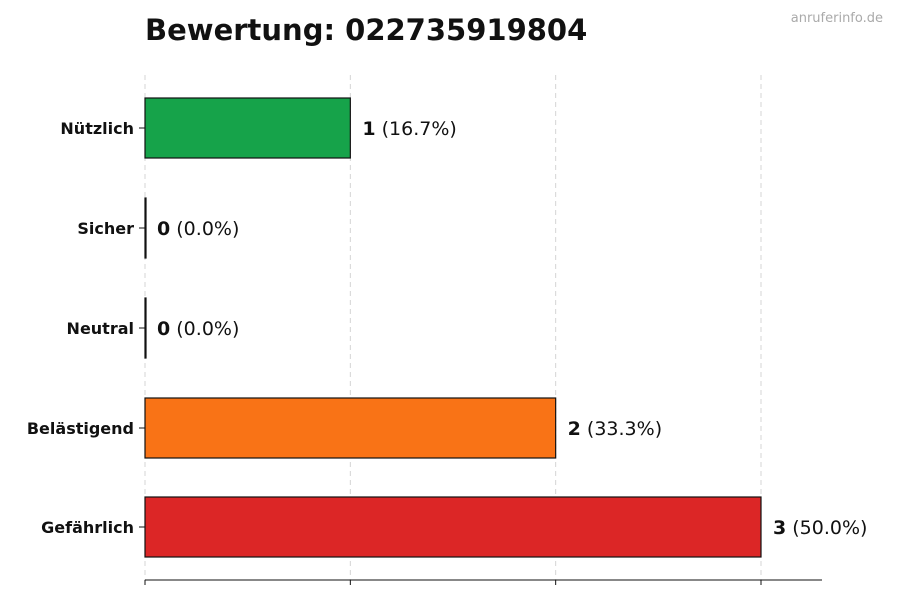  What do you see at coordinates (615, 429) in the screenshot?
I see `value-label: 2 (33.3%)` at bounding box center [615, 429].